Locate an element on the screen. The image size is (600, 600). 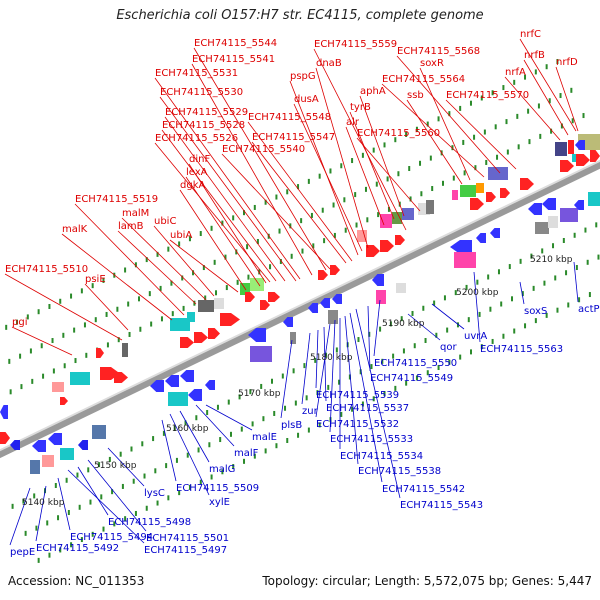
reverse-gene-label: ECH74115_5549 is located at coordinates (411, 378).